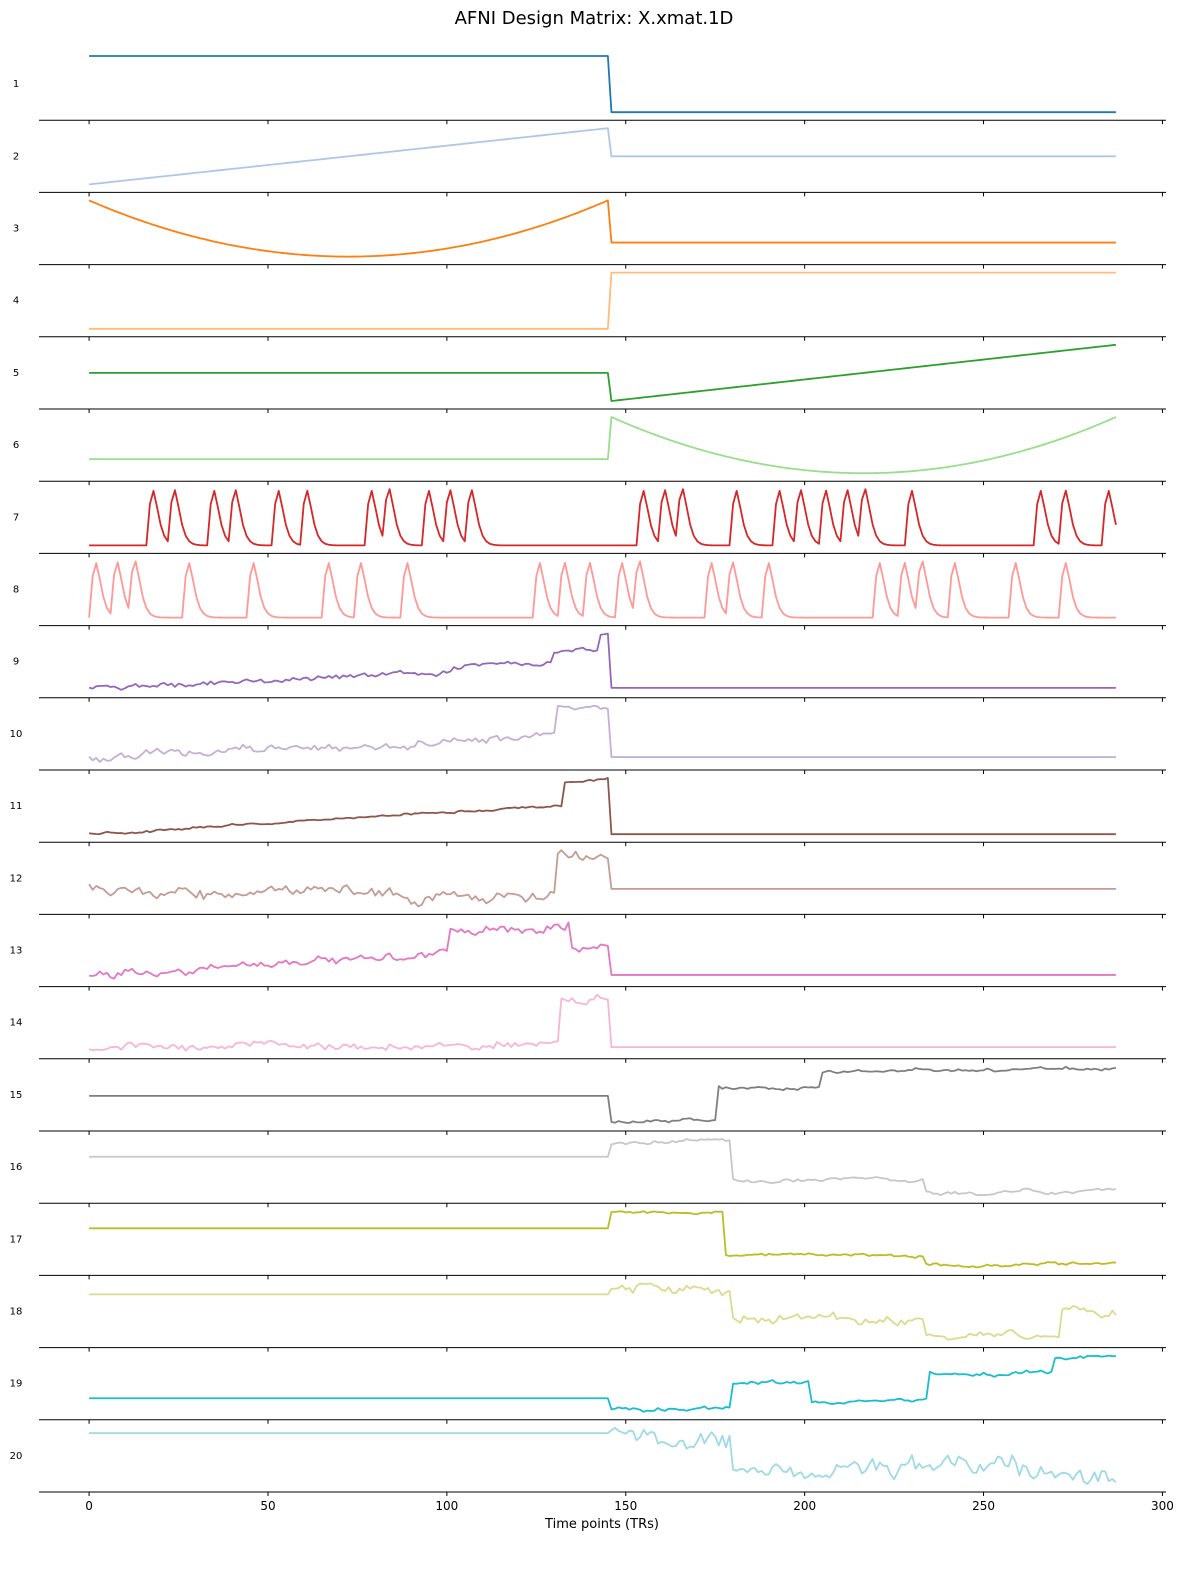 The width and height of the screenshot is (1189, 1573). I want to click on x-axis: 0 50 100 150 200 250 300, so click(629, 1506).